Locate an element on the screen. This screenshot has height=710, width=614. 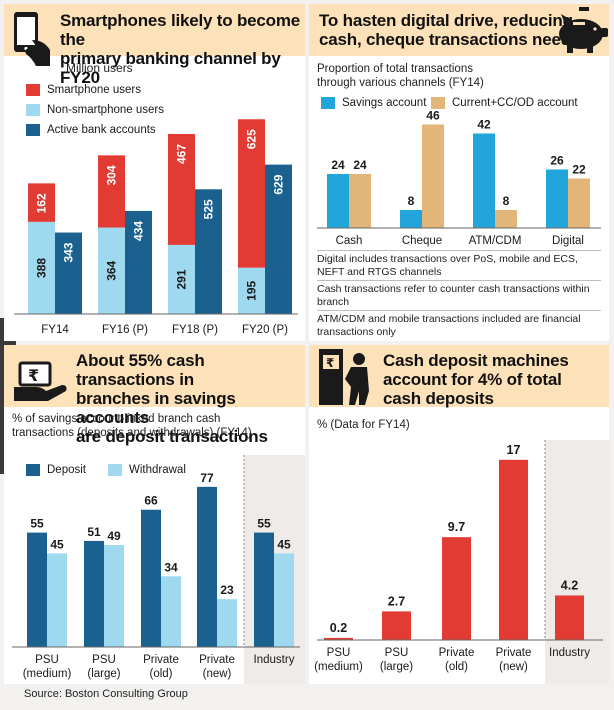
unit-label: Million users is located at coordinates (99, 68).